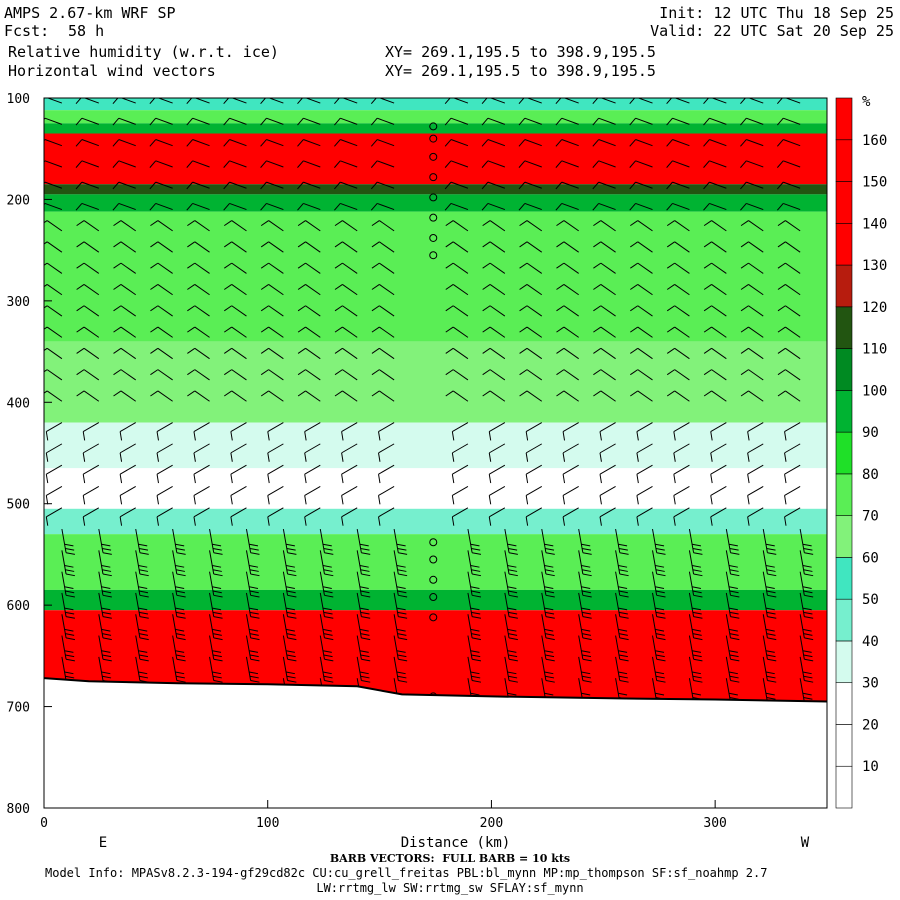 Image resolution: width=900 pixels, height=900 pixels. I want to click on cross-section-coords-2: XY= 269.1,195.5 to 398.9,195.5, so click(520, 71).